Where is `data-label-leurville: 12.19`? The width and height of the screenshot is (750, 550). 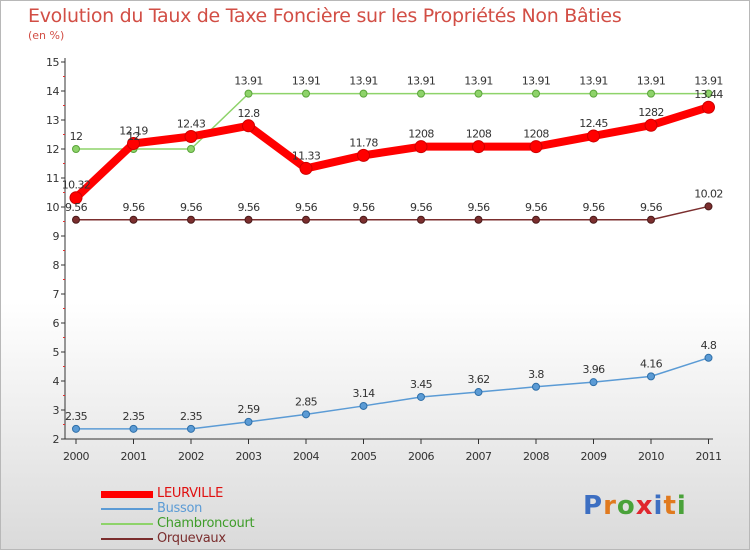
data-label-leurville: 12.19 is located at coordinates (133, 130).